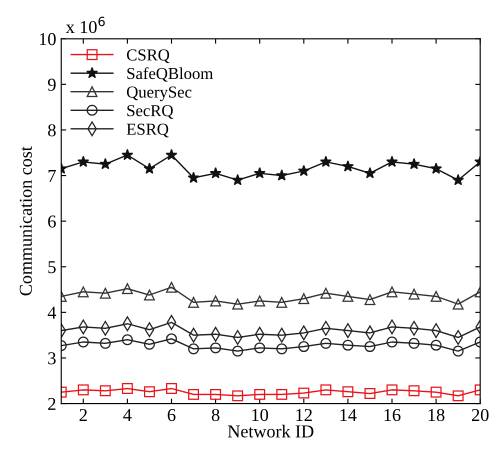  What do you see at coordinates (52, 404) in the screenshot?
I see `y-tick-label: 2` at bounding box center [52, 404].